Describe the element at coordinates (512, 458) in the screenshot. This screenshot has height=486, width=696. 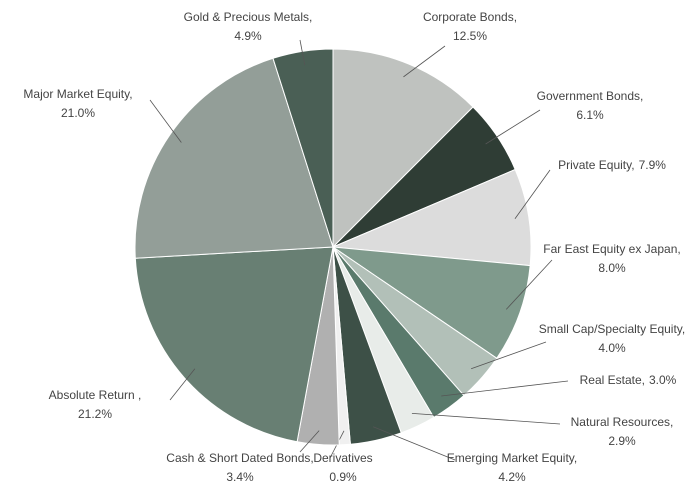
I see `category-label: Emerging Market Equity,` at that location.